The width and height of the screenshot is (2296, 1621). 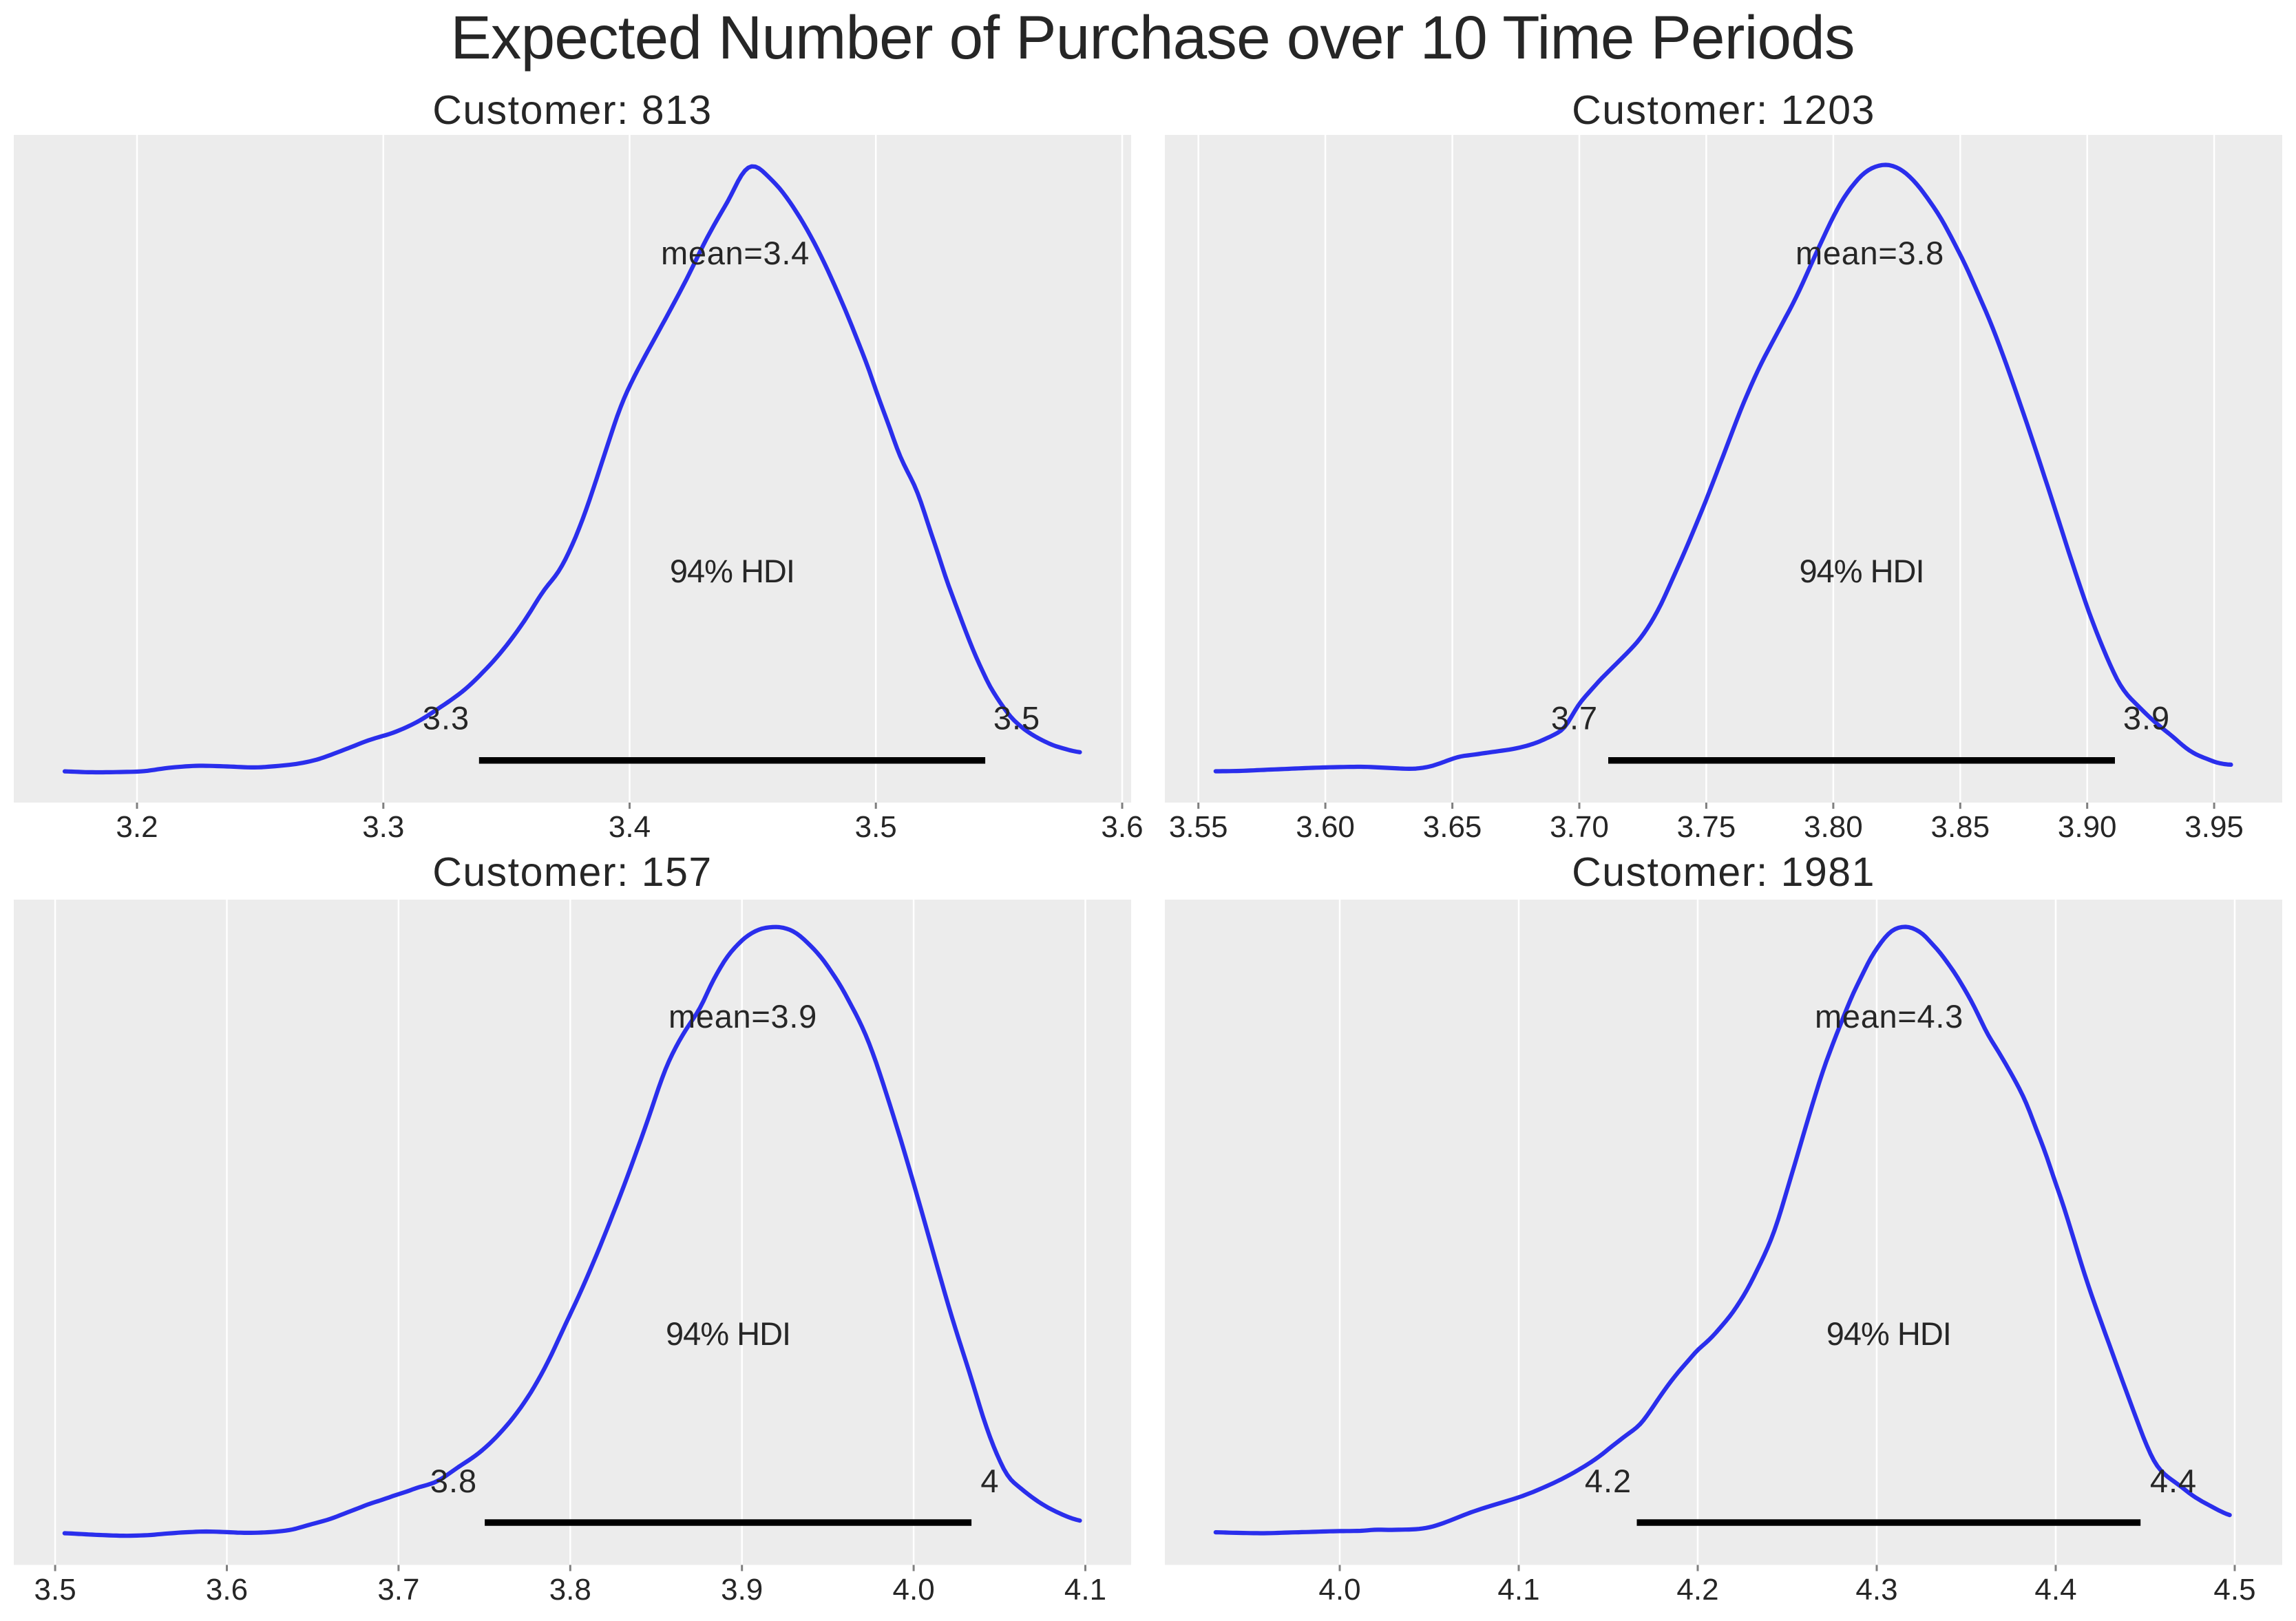 What do you see at coordinates (989, 1481) in the screenshot?
I see `svg-text: 4` at bounding box center [989, 1481].